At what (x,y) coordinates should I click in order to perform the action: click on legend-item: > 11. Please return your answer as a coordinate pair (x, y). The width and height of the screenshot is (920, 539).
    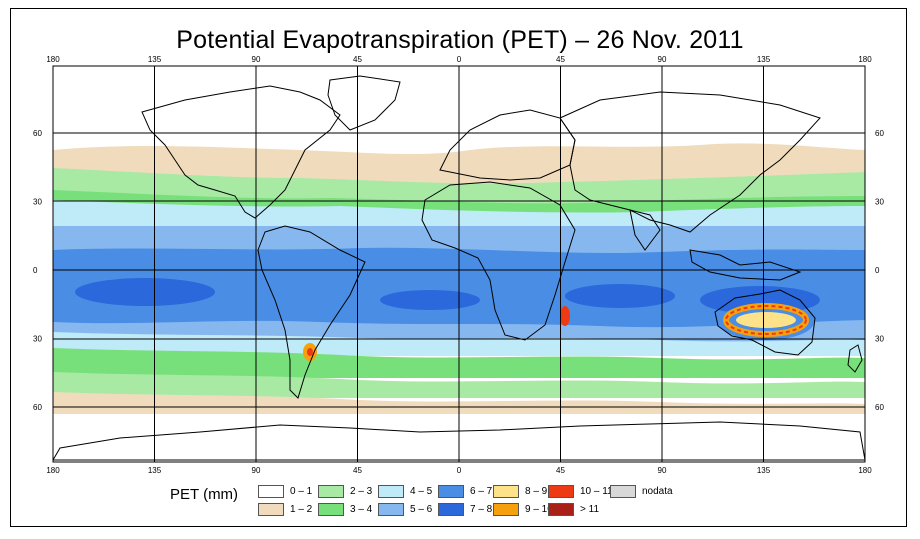
    Looking at the image, I should click on (573, 509).